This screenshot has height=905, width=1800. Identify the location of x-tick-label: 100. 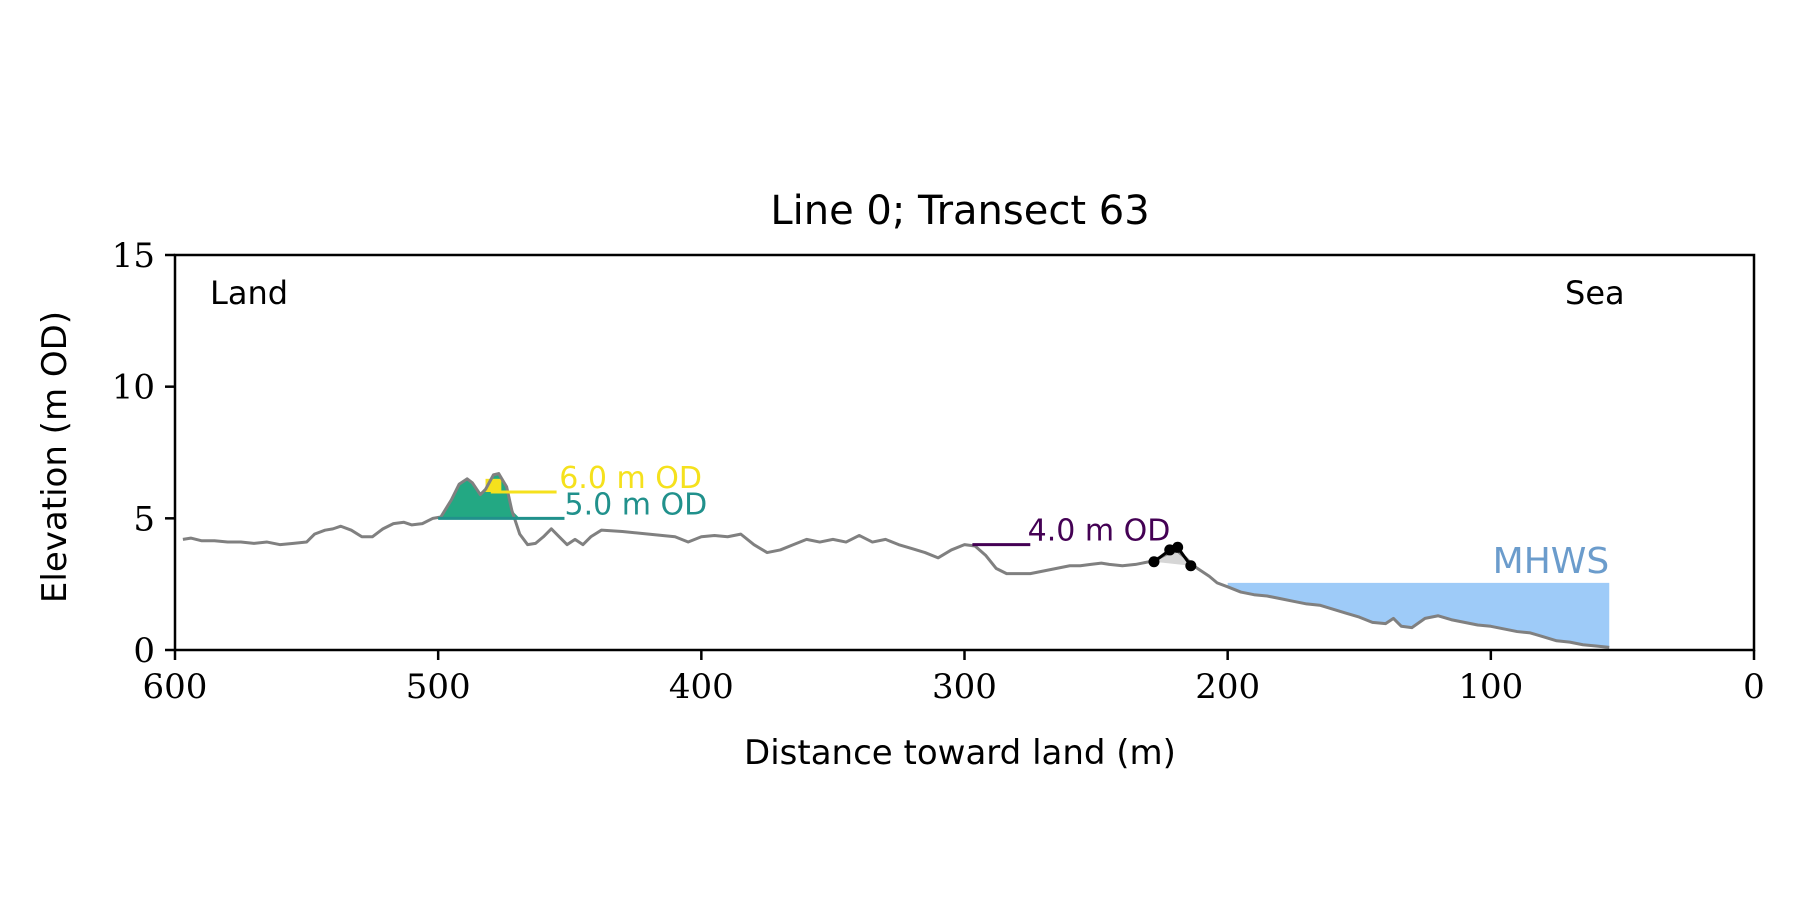
(1490, 687).